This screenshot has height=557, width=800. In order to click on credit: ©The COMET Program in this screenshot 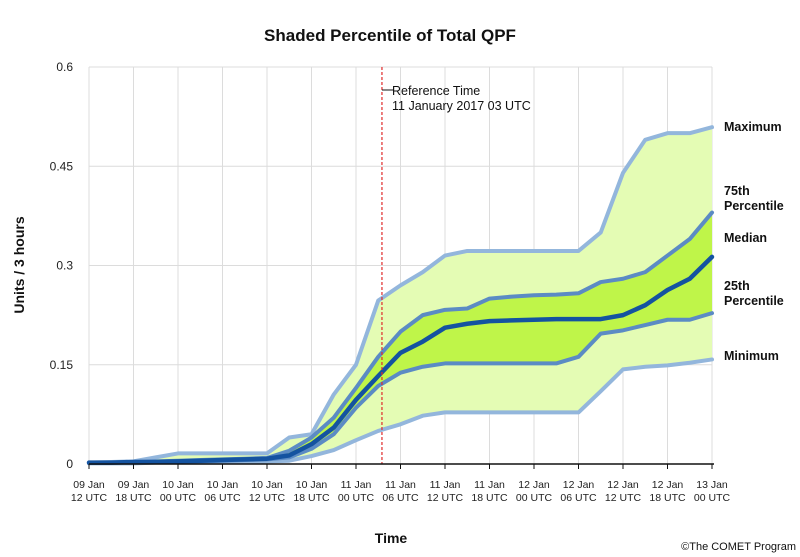, I will do `click(738, 547)`.